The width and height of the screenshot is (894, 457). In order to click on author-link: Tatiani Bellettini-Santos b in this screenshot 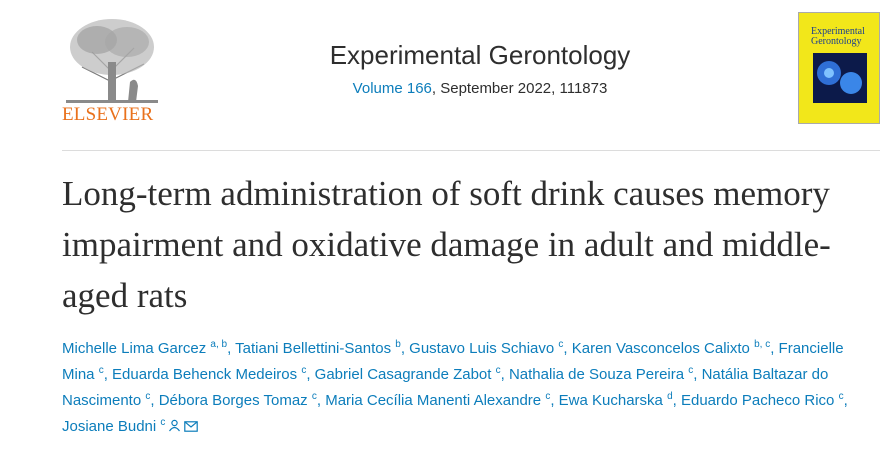, I will do `click(318, 348)`.